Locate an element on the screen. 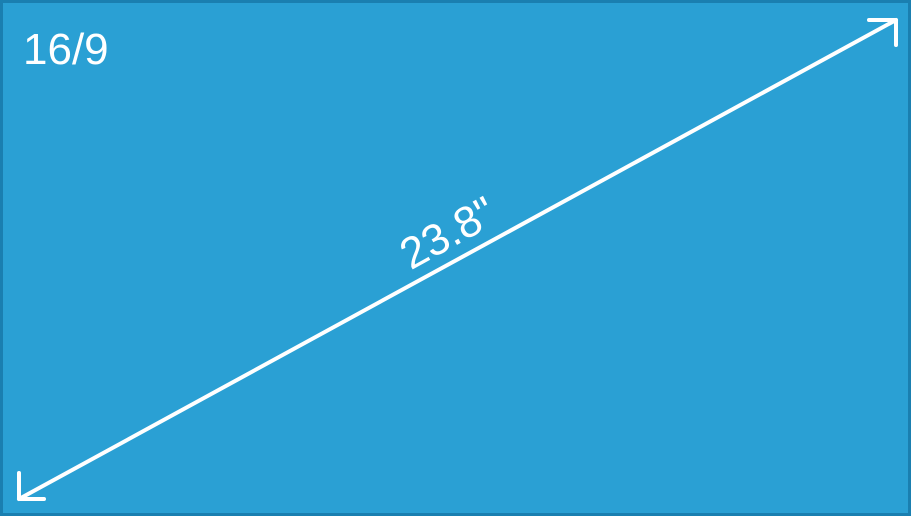 This screenshot has width=911, height=519. arrowhead-top-right-icon is located at coordinates (882, 32).